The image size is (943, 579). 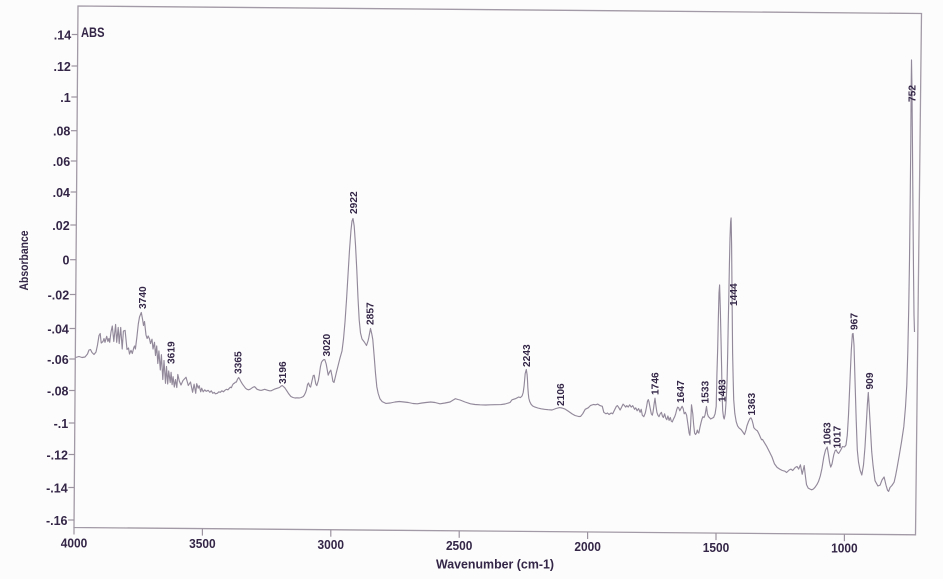 I want to click on svg-text: 4000, so click(x=74, y=542).